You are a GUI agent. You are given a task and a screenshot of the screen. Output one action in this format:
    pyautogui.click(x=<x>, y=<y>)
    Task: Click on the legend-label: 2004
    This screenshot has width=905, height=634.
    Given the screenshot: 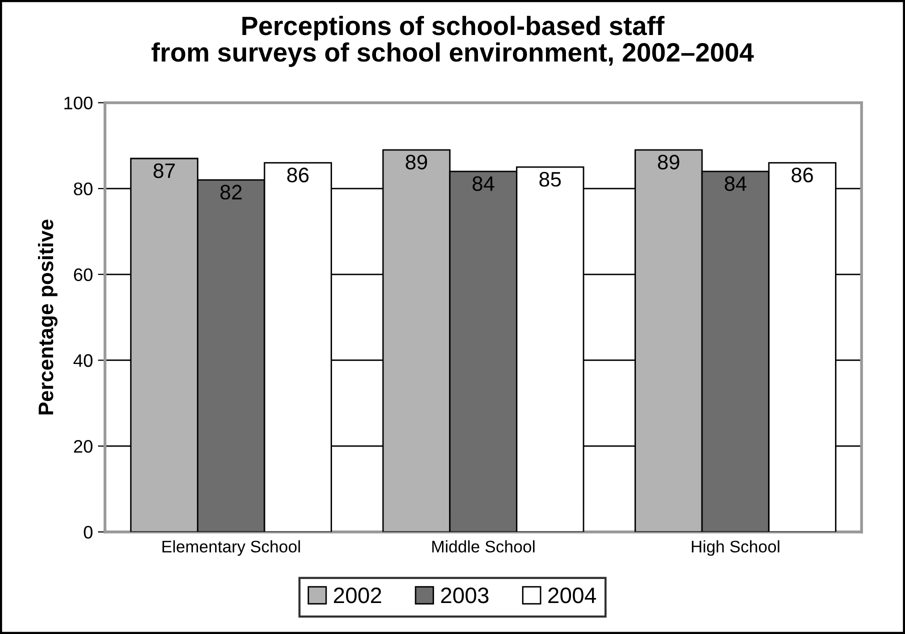 What is the action you would take?
    pyautogui.click(x=572, y=596)
    